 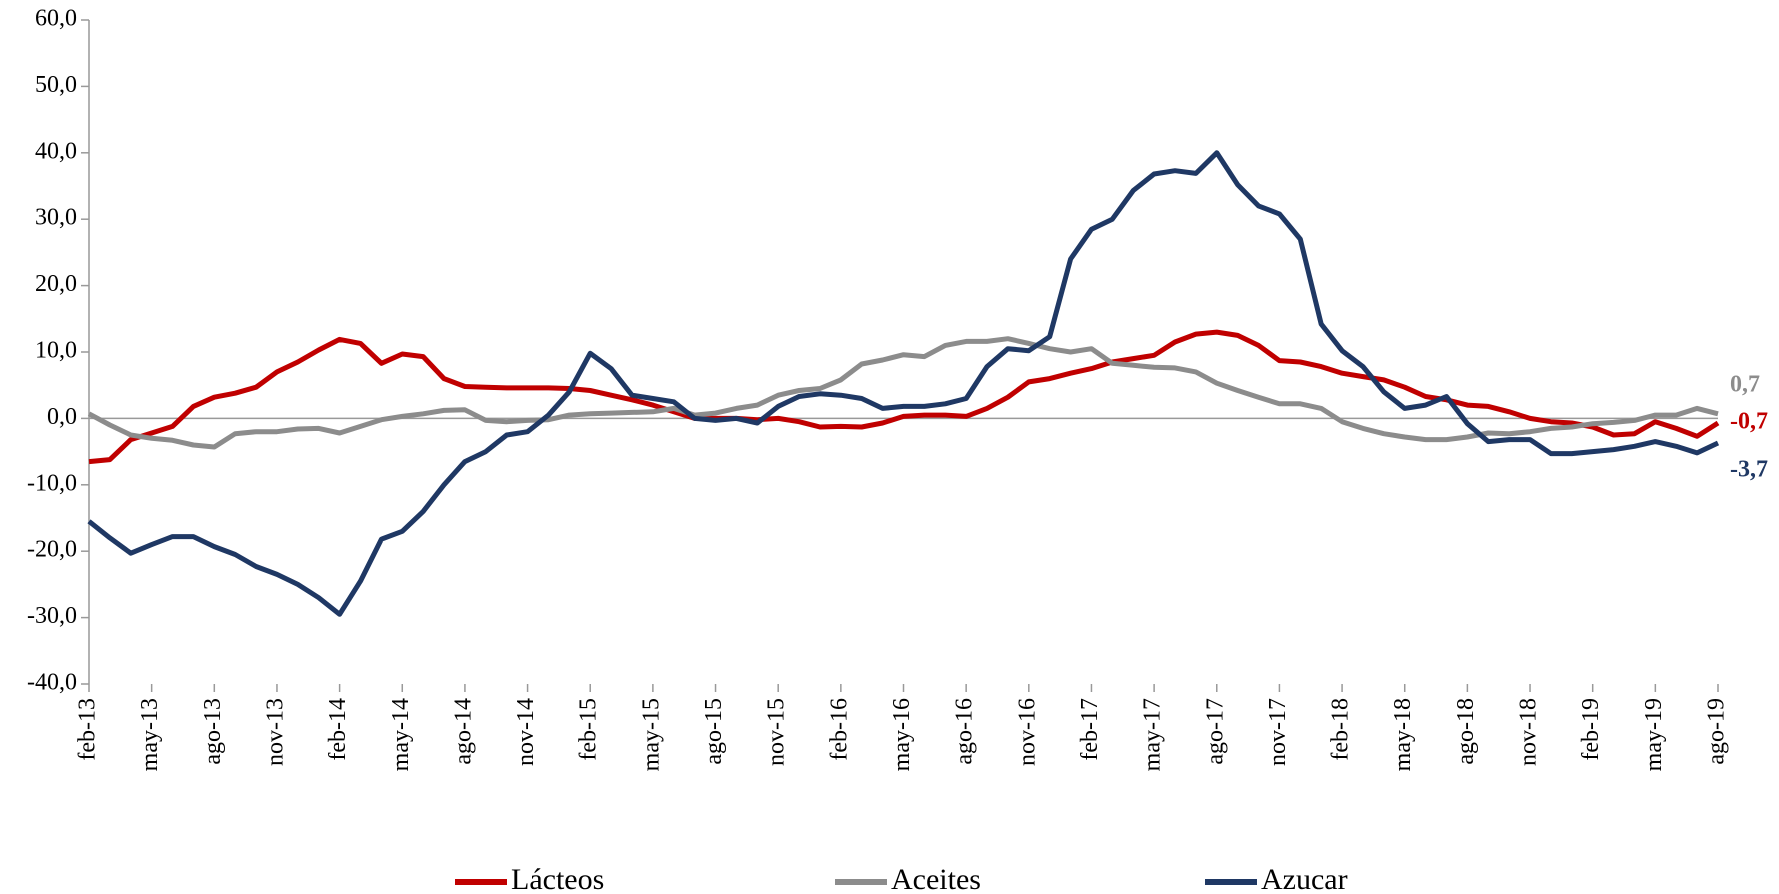 I want to click on y-tick-label: 0,0, so click(x=62, y=417).